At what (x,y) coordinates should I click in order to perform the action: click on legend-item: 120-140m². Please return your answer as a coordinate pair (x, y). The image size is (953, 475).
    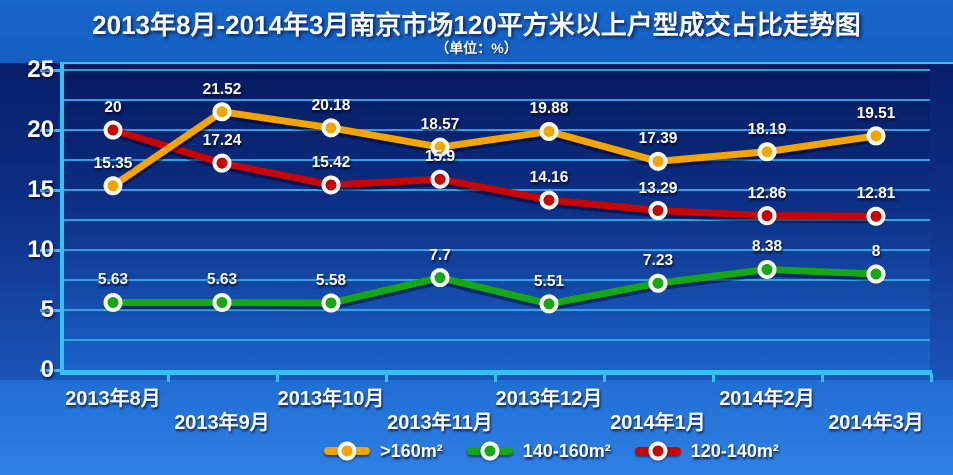
    Looking at the image, I should click on (706, 451).